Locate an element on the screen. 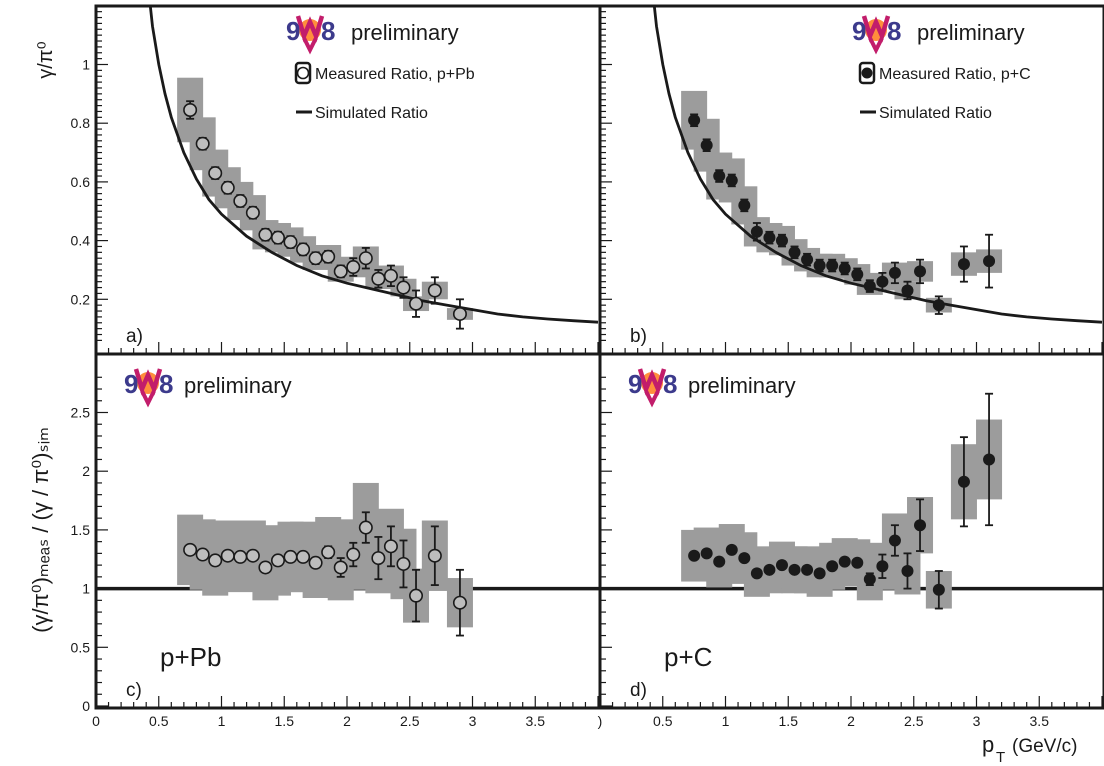 This screenshot has width=1104, height=766. panel-label: a) is located at coordinates (134, 336).